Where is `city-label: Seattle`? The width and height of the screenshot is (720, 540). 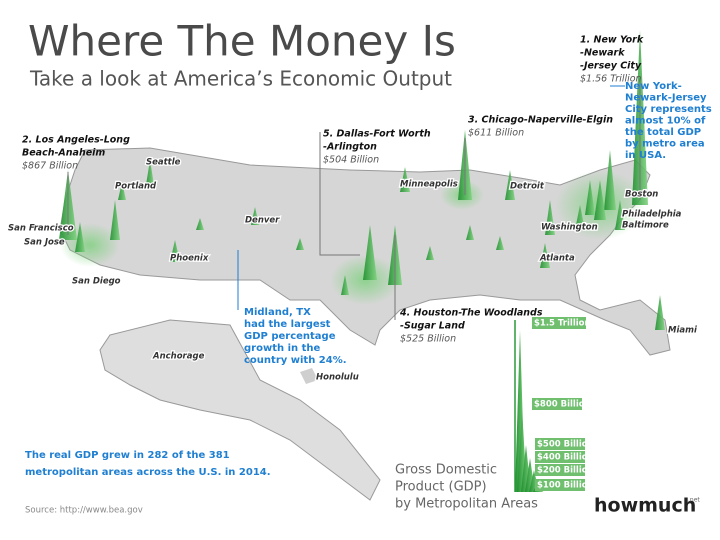 city-label: Seattle is located at coordinates (163, 163).